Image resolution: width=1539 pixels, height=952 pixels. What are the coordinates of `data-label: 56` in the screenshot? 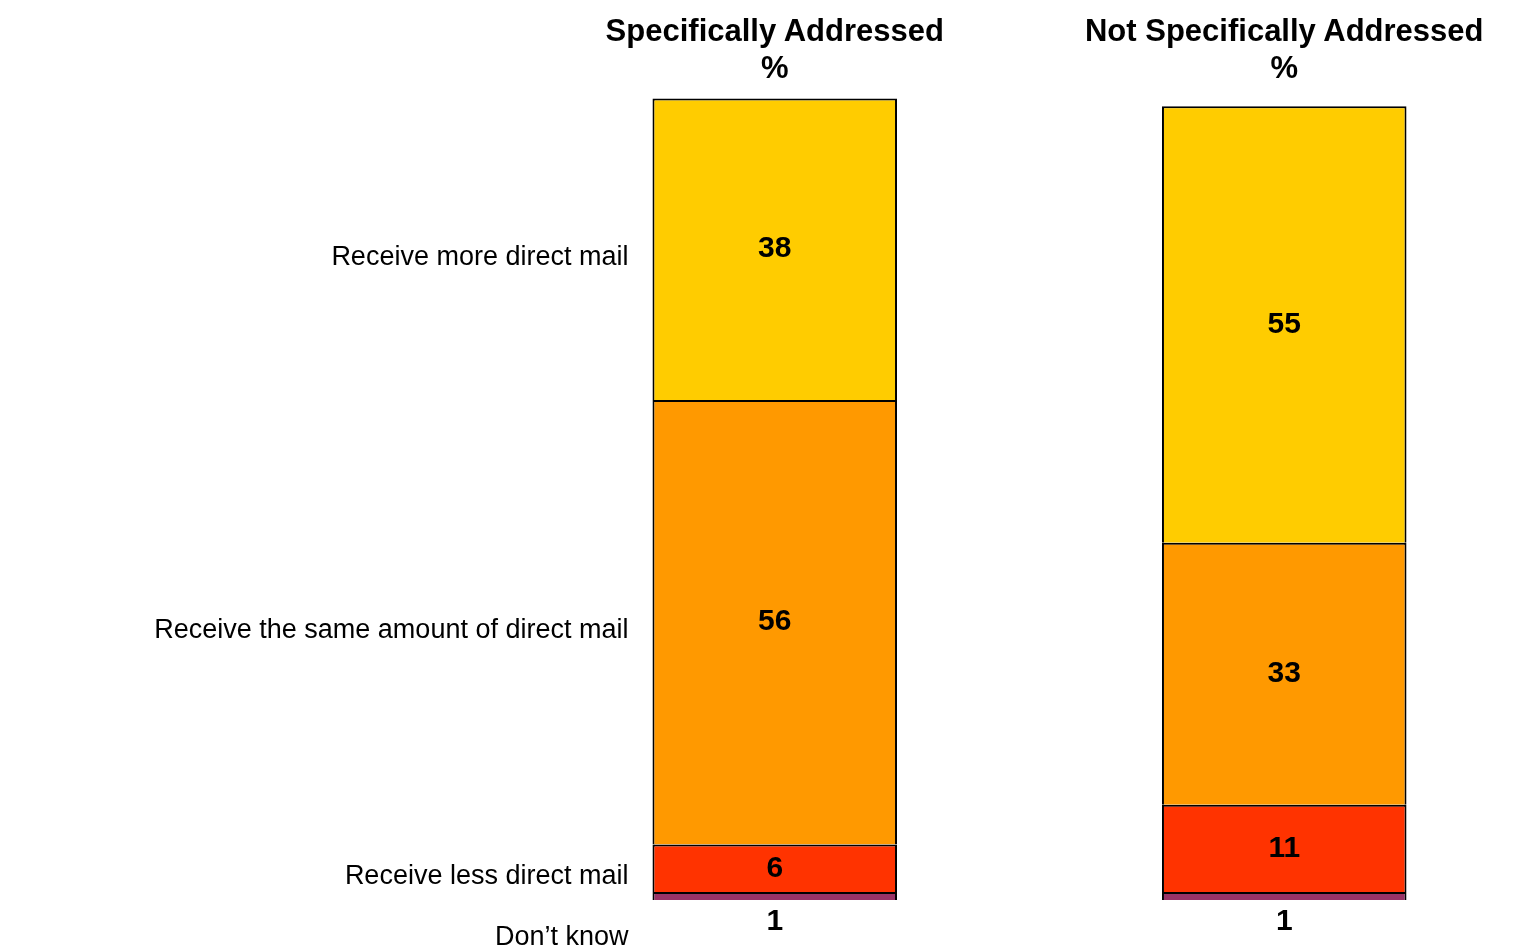 It's located at (775, 620).